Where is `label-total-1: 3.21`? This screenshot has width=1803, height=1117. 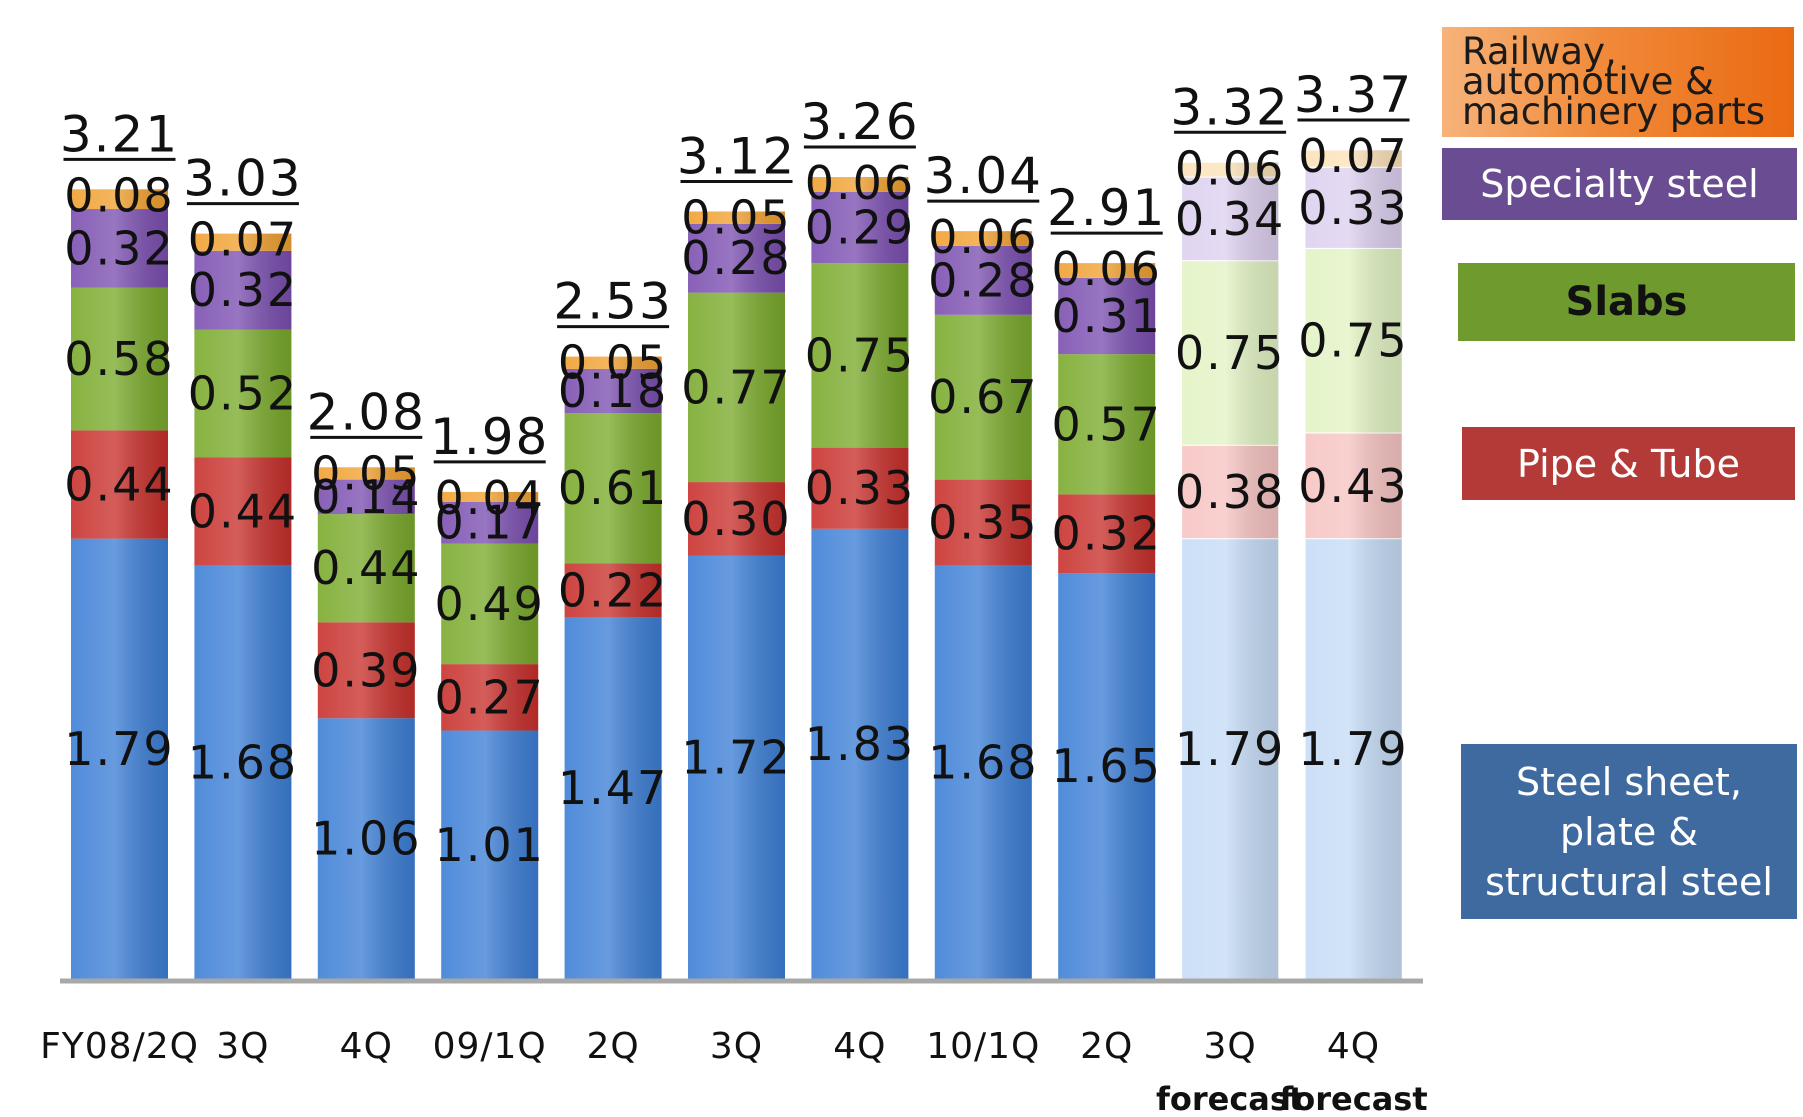
label-total-1: 3.21 is located at coordinates (119, 134).